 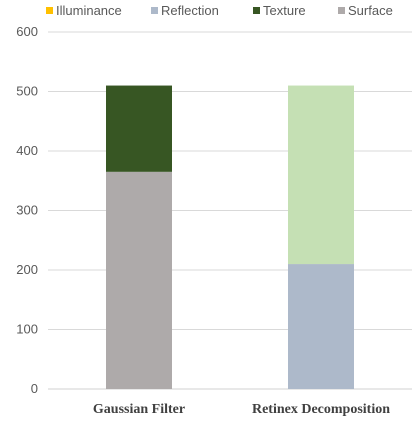 What do you see at coordinates (27, 91) in the screenshot?
I see `y-tick-label-500: 500` at bounding box center [27, 91].